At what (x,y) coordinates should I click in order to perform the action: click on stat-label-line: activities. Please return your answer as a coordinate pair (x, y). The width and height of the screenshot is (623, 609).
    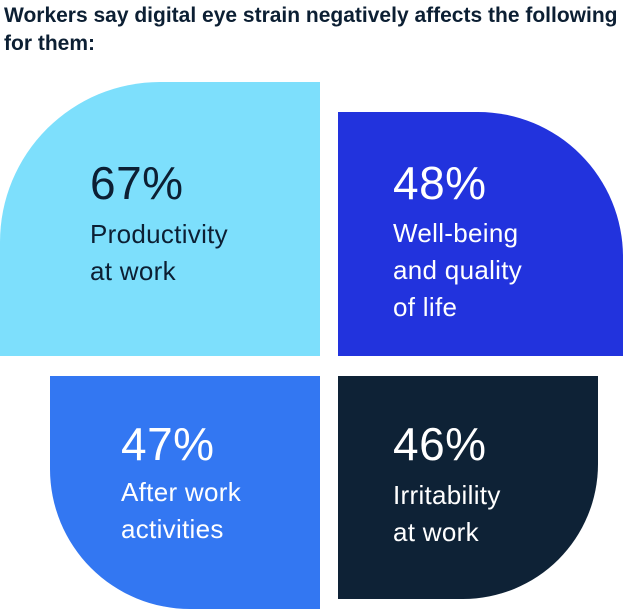
    Looking at the image, I should click on (172, 529).